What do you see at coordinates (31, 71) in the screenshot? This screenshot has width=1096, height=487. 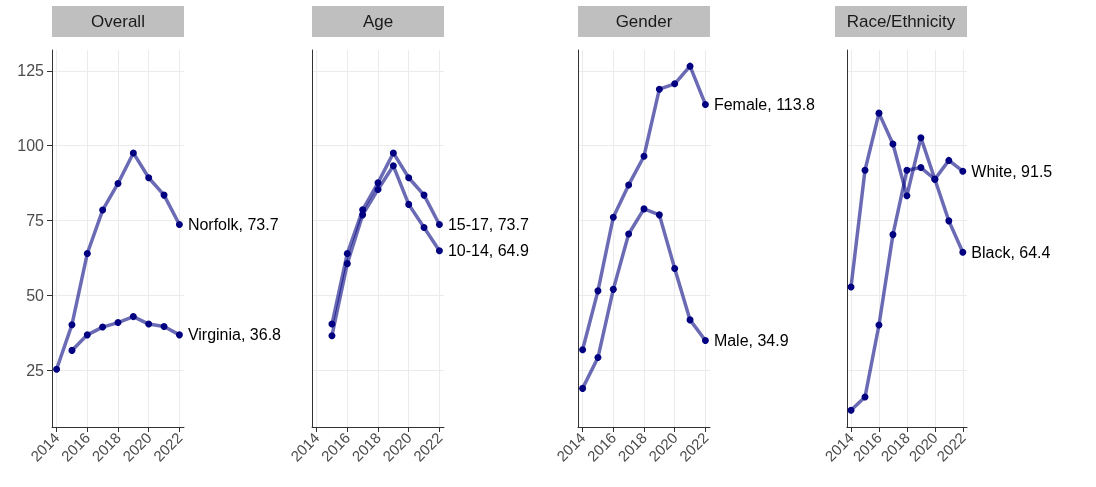 I see `y-tick-label: 125` at bounding box center [31, 71].